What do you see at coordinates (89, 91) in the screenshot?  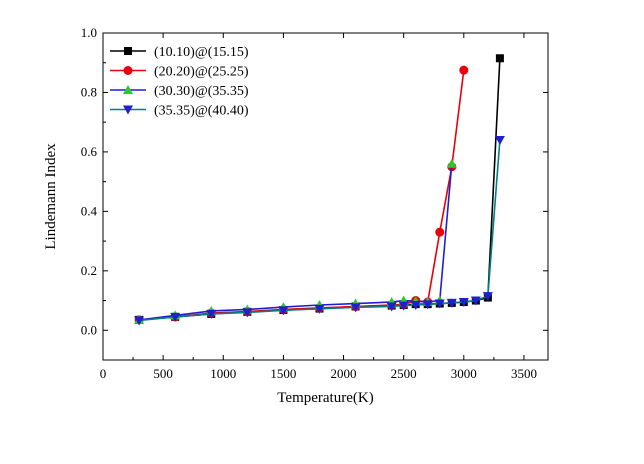 I see `y-tick-label: 0.8` at bounding box center [89, 91].